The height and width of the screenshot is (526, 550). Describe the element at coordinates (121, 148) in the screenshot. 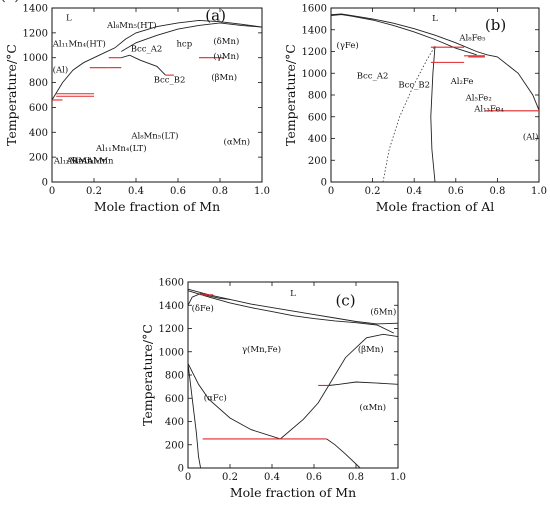

I see `phase-label: Al₁₁Mn₄(LT)` at that location.